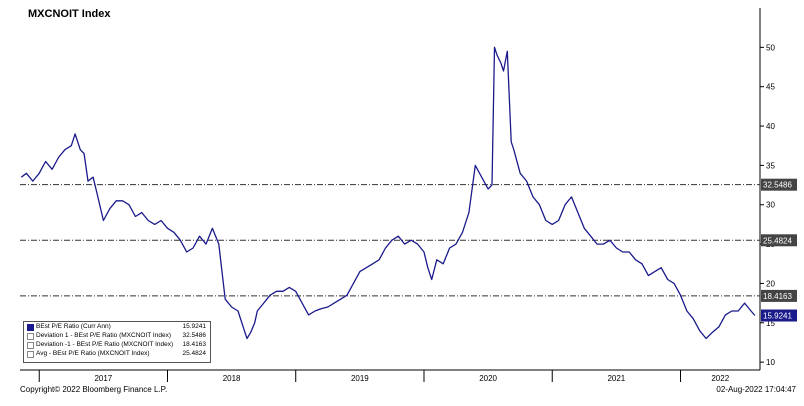 The image size is (804, 406). I want to click on current-value-label: 15.9241, so click(777, 316).